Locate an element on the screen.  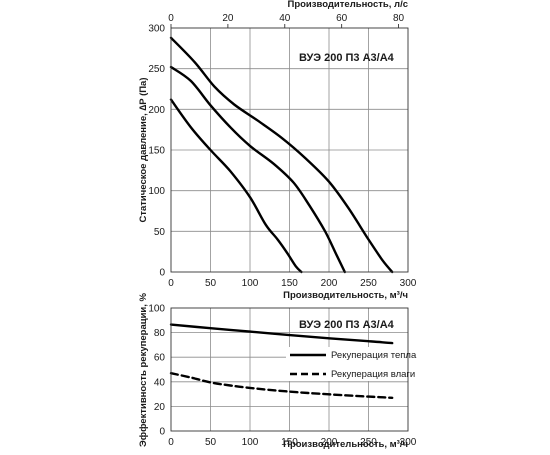
pressure-top-x-ticks: 0 20 40 60 80 is located at coordinates (286, 20).